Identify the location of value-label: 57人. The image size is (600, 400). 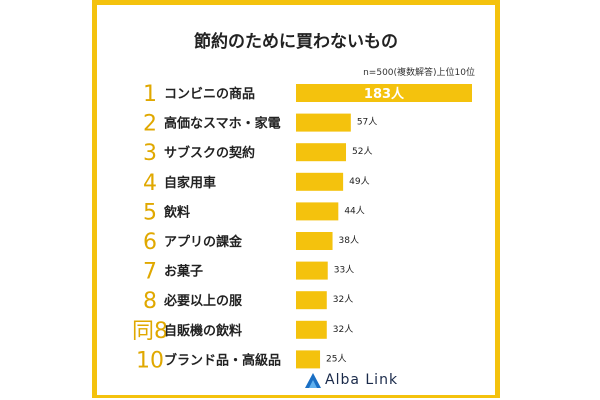
(367, 122).